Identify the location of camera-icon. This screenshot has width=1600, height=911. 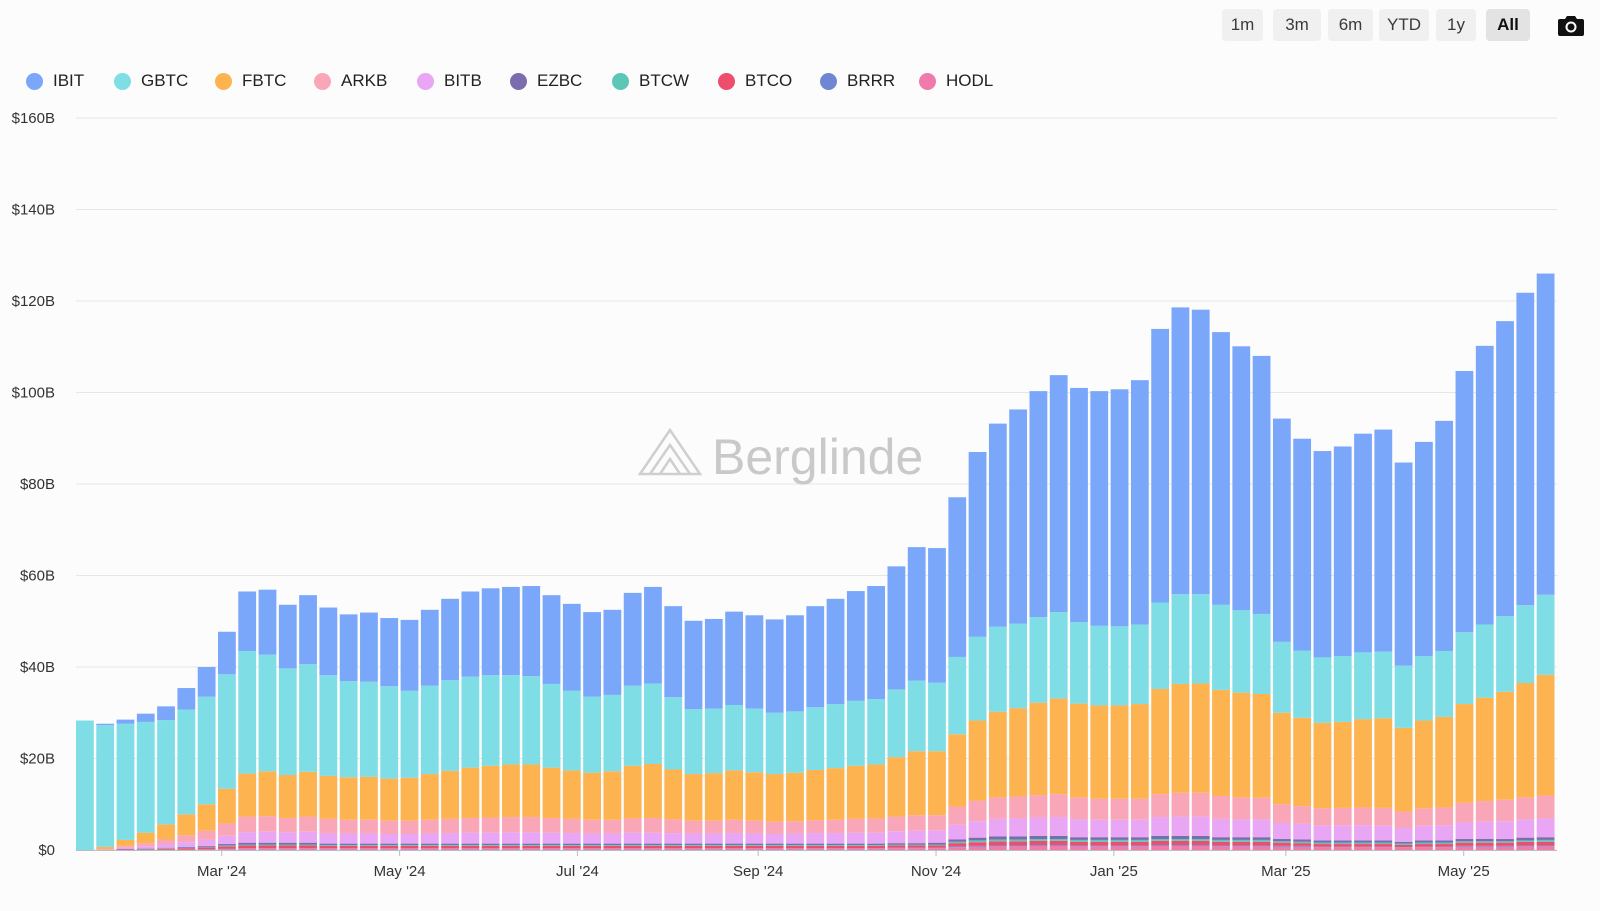
(1571, 25).